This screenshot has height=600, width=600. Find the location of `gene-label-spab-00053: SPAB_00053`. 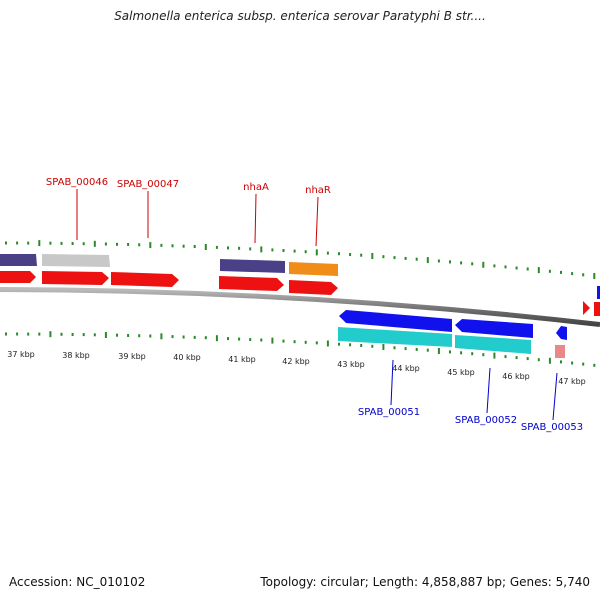

gene-label-spab-00053: SPAB_00053 is located at coordinates (552, 427).